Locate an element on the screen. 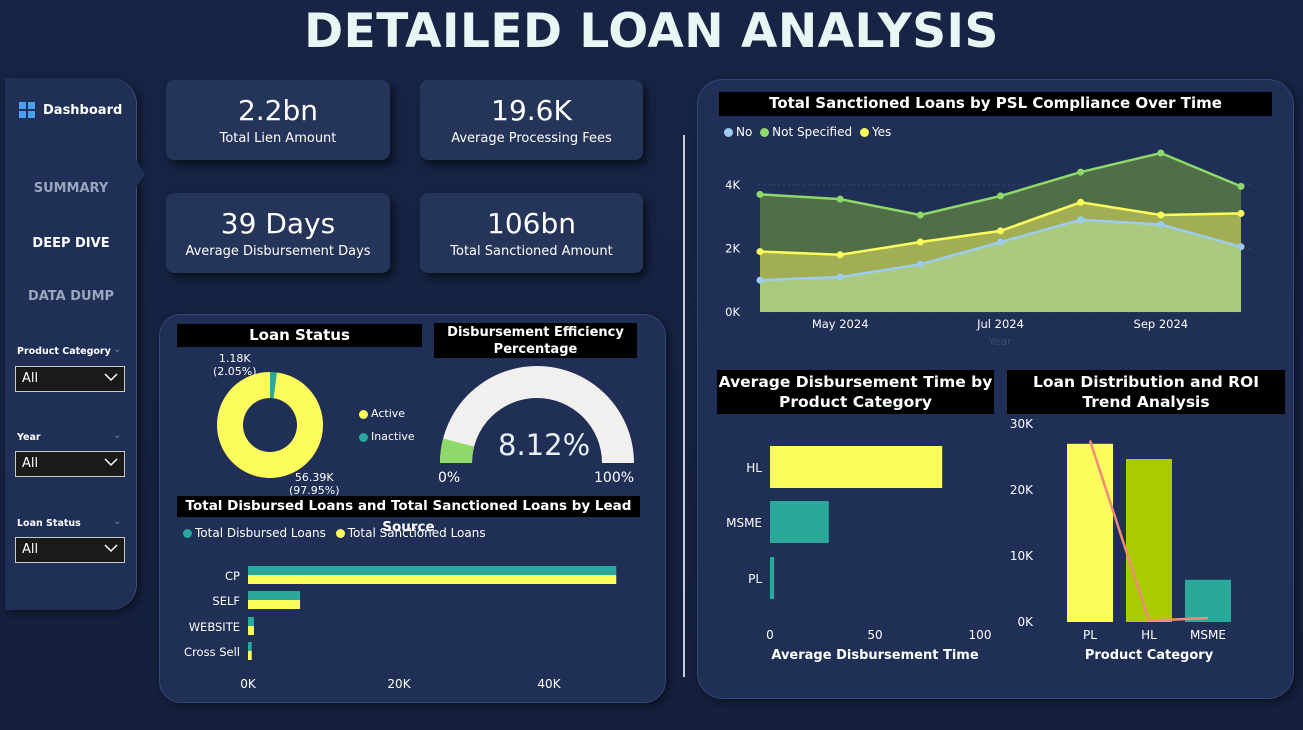 The image size is (1303, 730). roi-chart-title: Loan Distribution and ROI Trend Analysis is located at coordinates (1146, 392).